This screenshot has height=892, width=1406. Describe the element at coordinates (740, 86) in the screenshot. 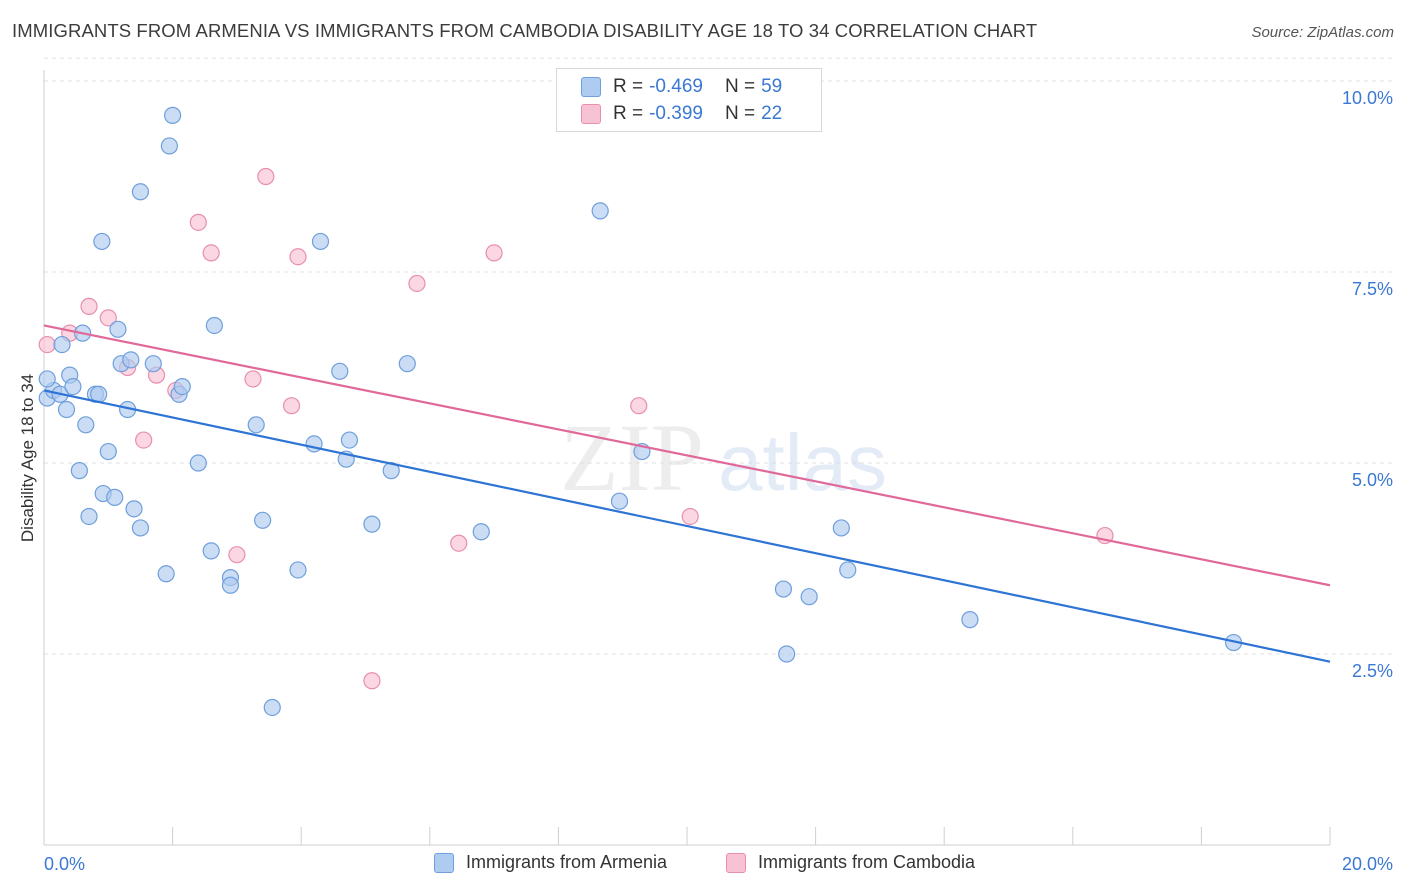

I see `armenia-n-label: N =` at that location.